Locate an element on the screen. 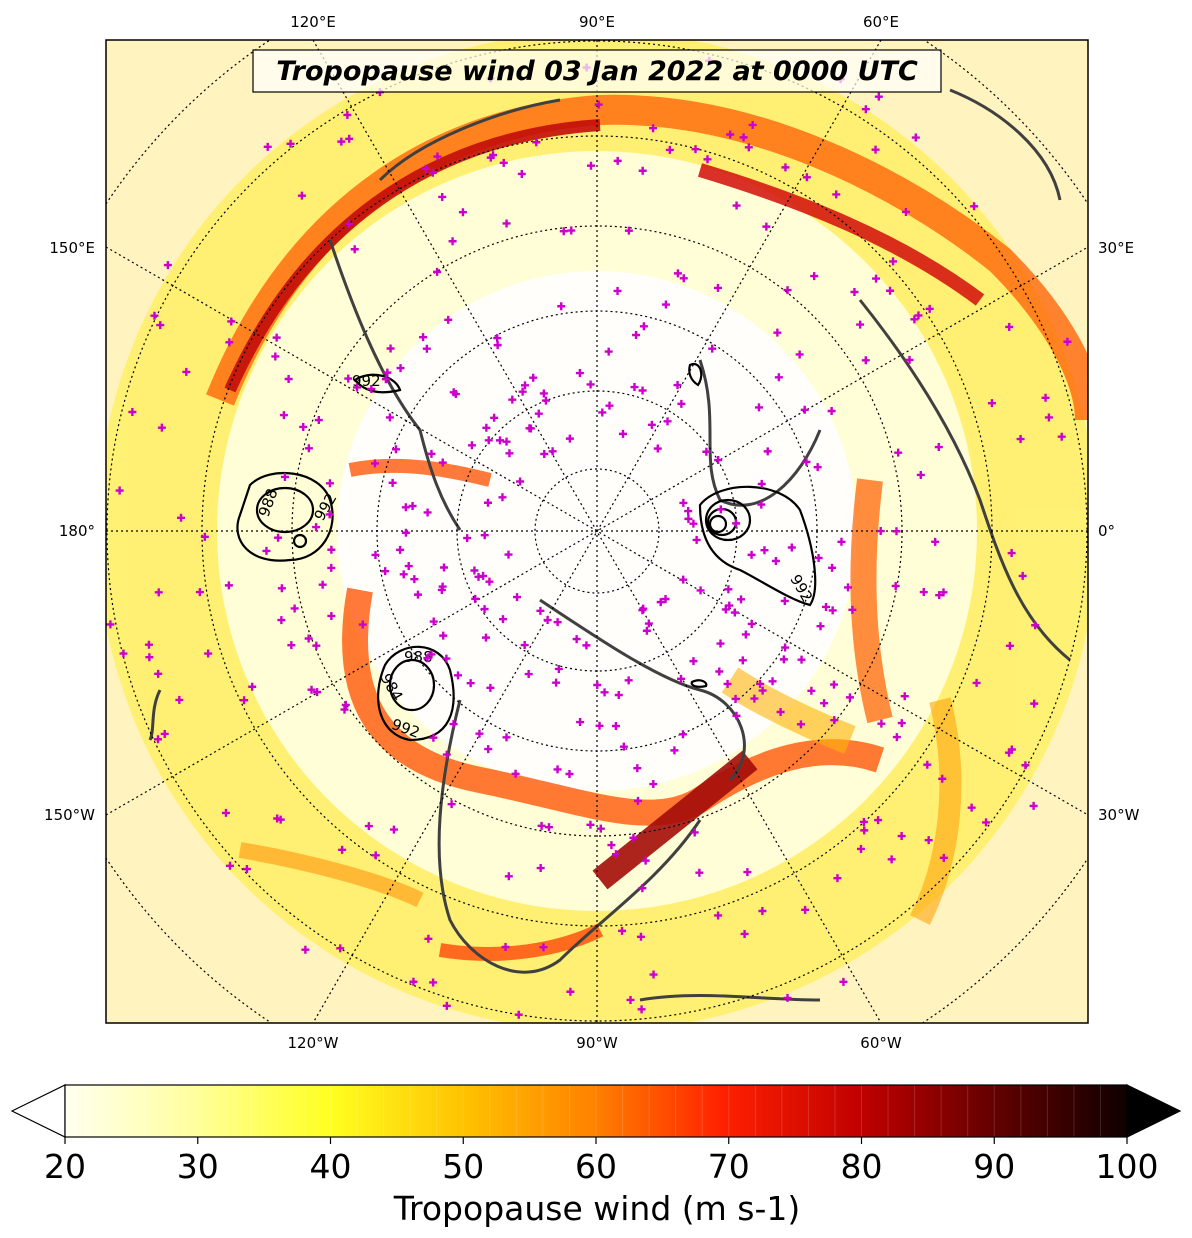 The image size is (1192, 1238). contour-992-north is located at coordinates (377, 383).